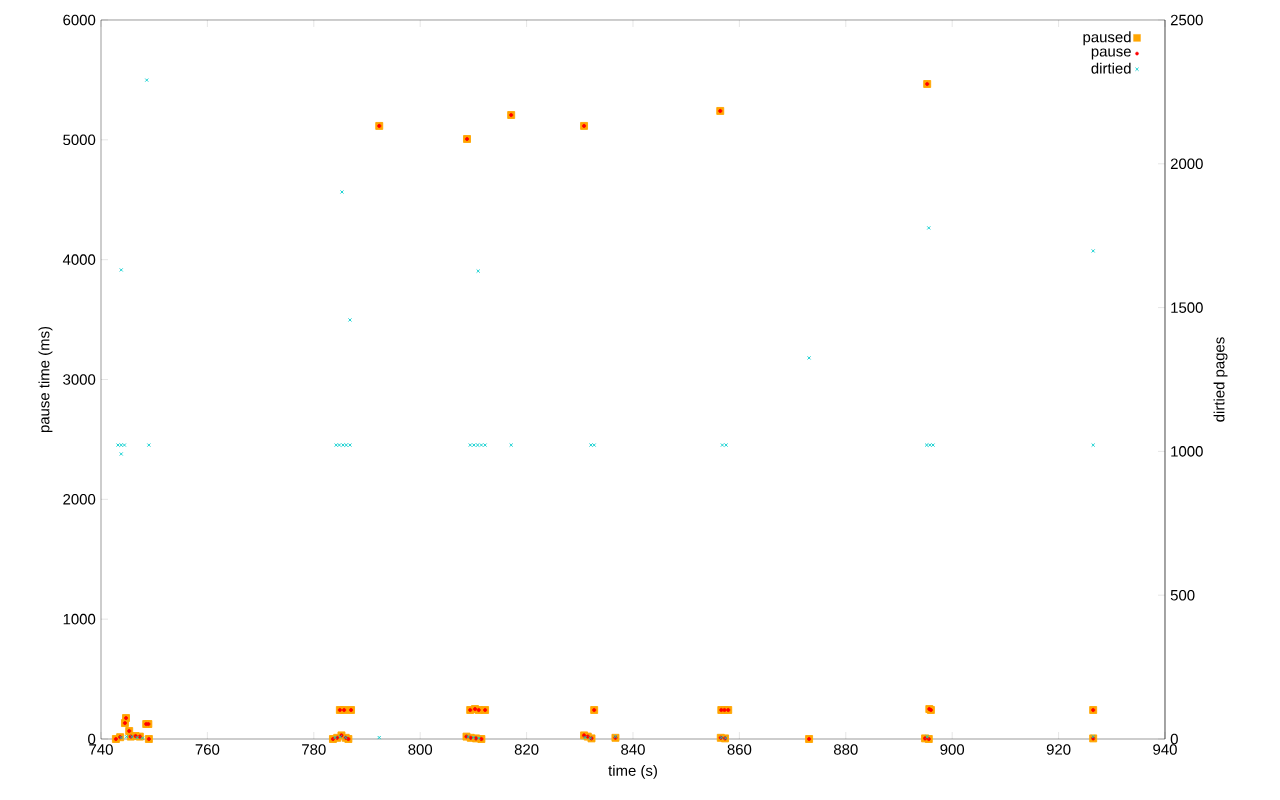 This screenshot has width=1280, height=800. I want to click on x-tick-label: 860, so click(739, 749).